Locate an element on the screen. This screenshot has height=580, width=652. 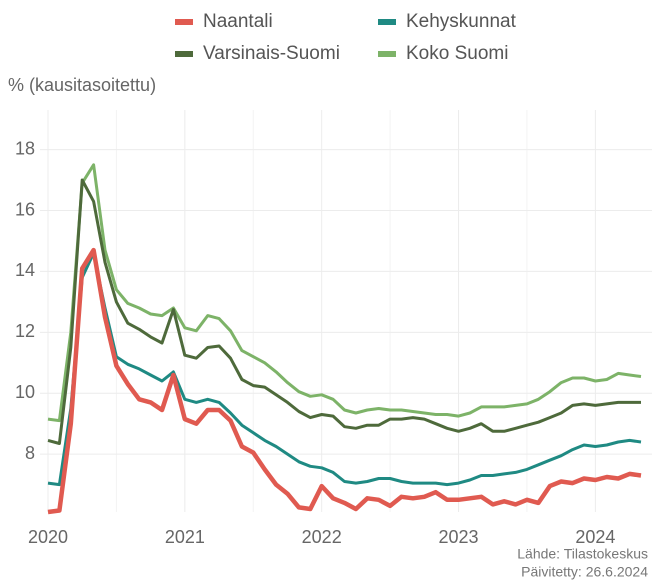
y-tick-label: 16 is located at coordinates (25, 209).